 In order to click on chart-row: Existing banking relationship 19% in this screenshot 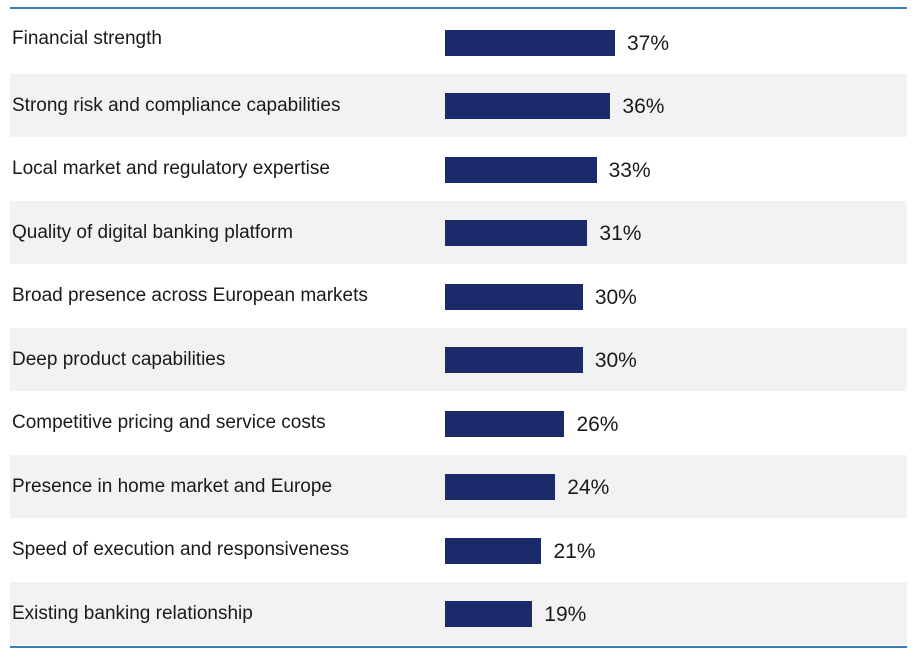, I will do `click(458, 613)`.